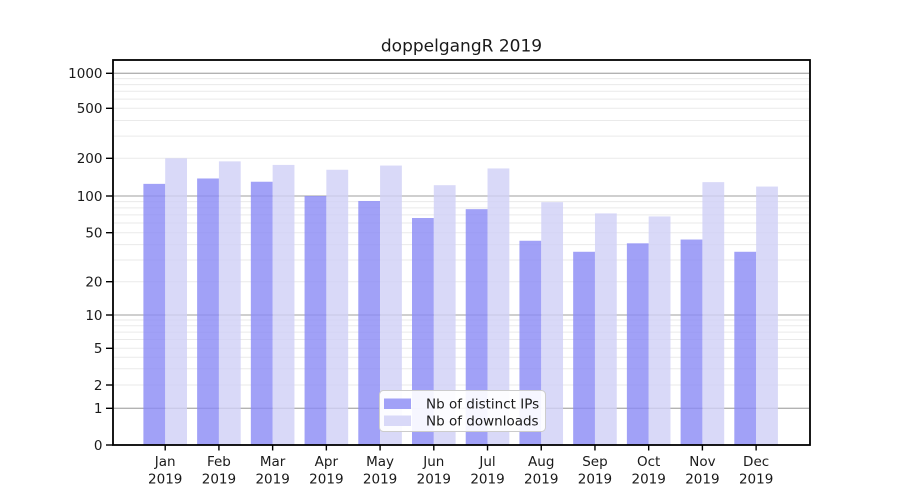  I want to click on bar-distinct-ips-oct, so click(637, 344).